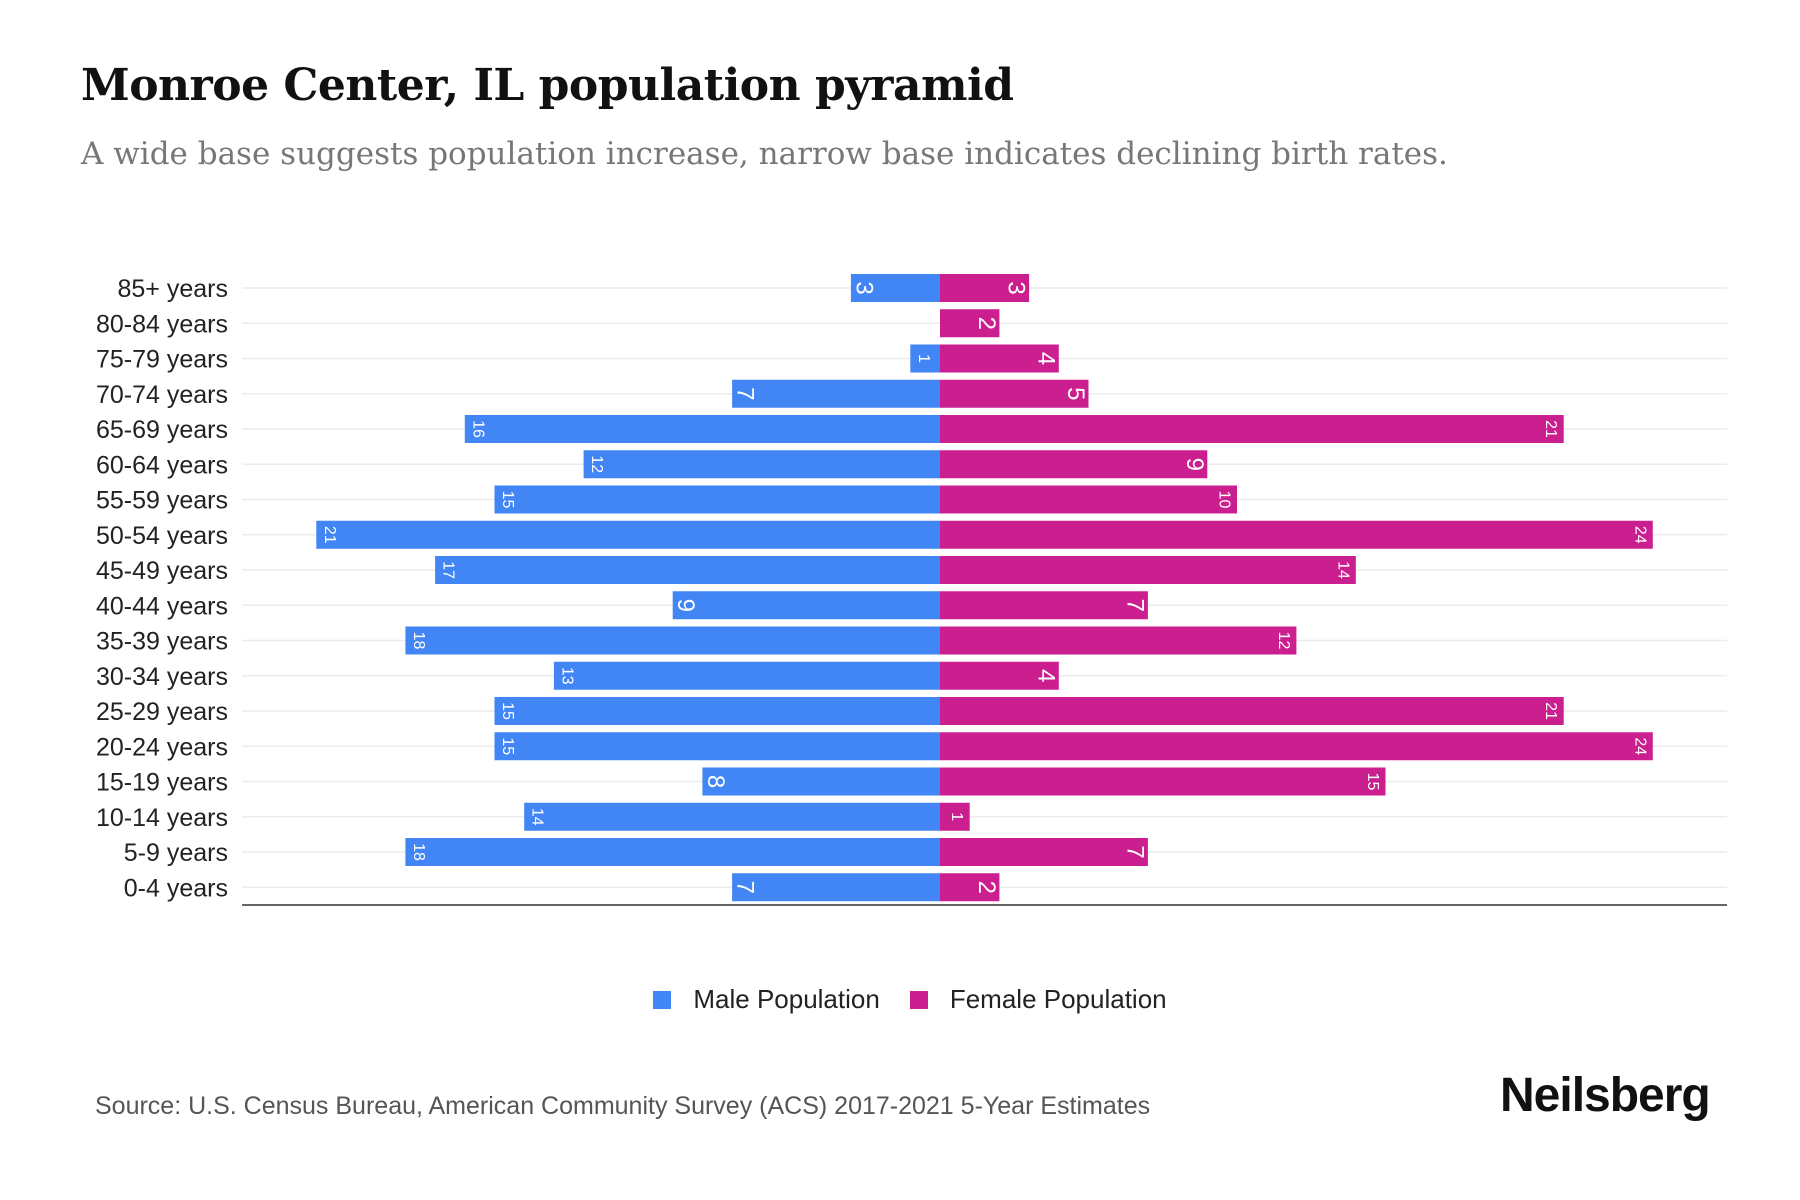 The height and width of the screenshot is (1200, 1800). Describe the element at coordinates (477, 429) in the screenshot. I see `data-label: 16` at that location.